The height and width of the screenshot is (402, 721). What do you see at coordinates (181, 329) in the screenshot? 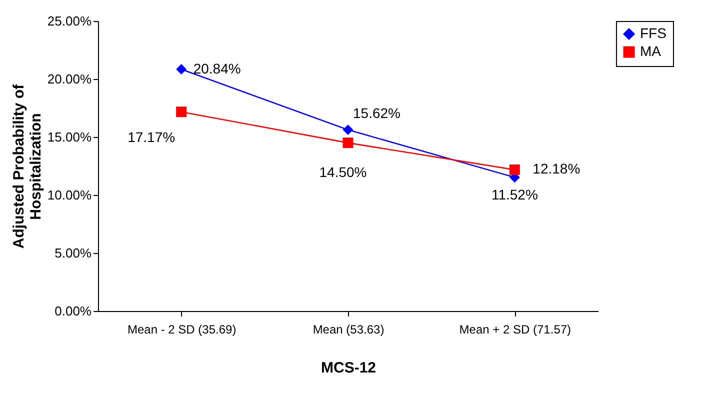
I see `x-tick-label: Mean - 2 SD (35.69)` at bounding box center [181, 329].